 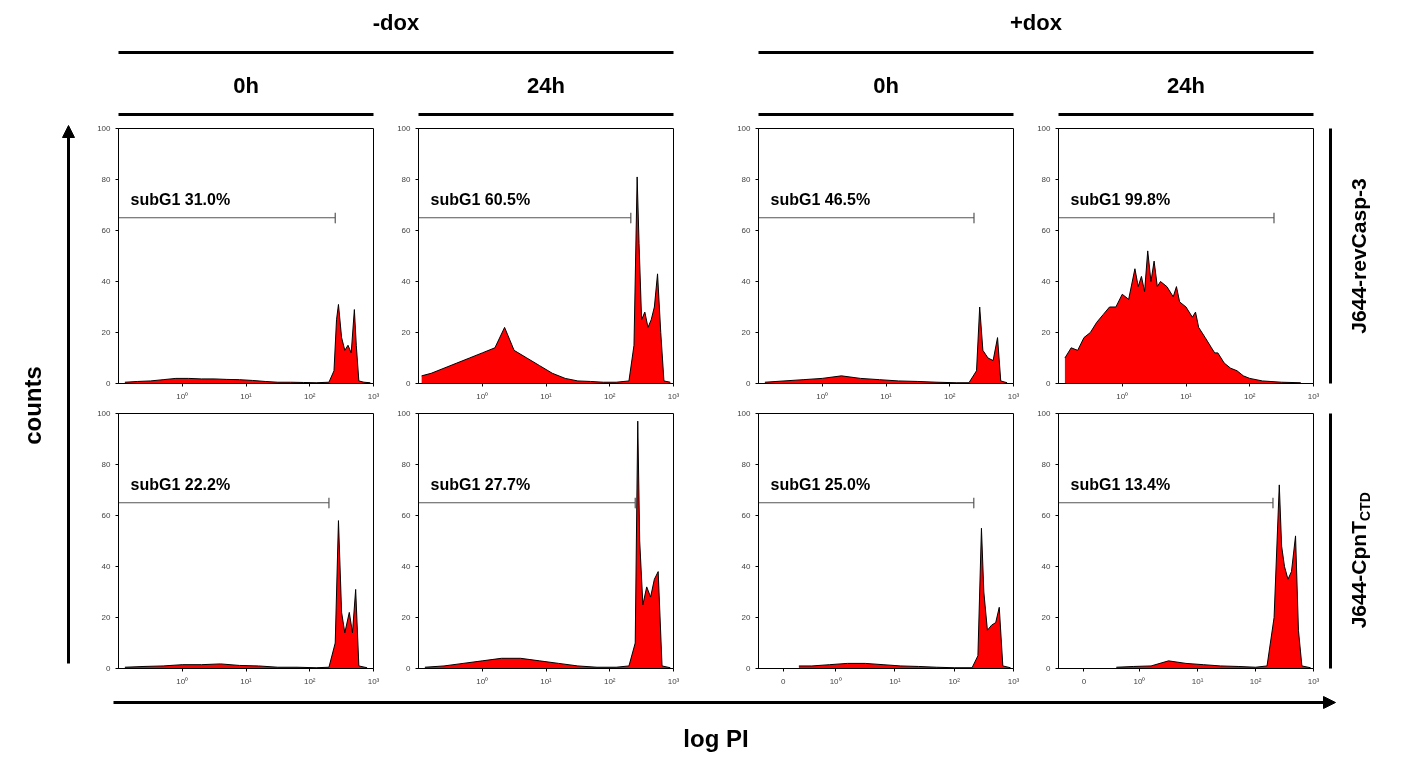 I want to click on series-label: subG1 99.8%, so click(x=1120, y=199).